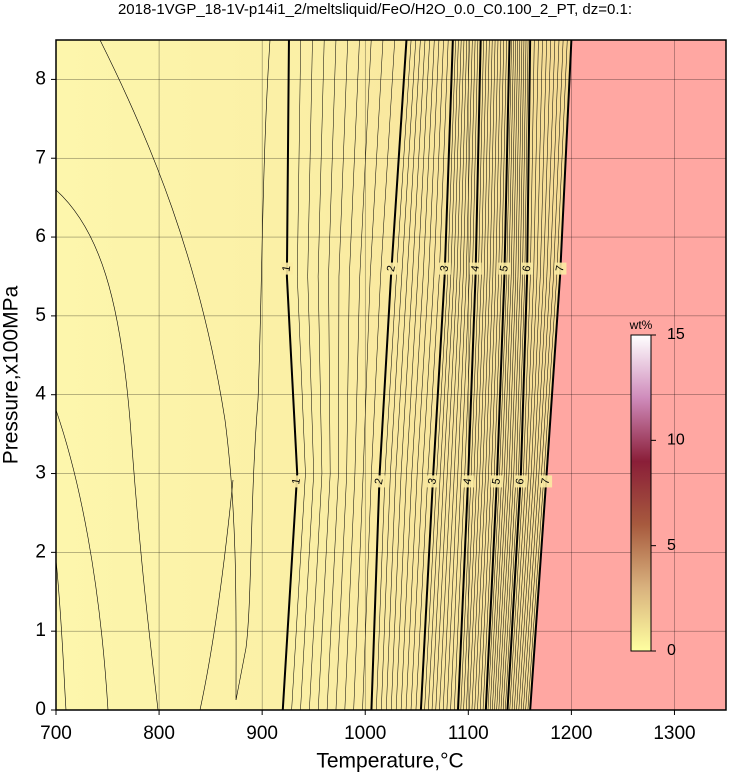 Image resolution: width=734 pixels, height=776 pixels. What do you see at coordinates (676, 334) in the screenshot?
I see `colorbar-tick-label: 15` at bounding box center [676, 334].